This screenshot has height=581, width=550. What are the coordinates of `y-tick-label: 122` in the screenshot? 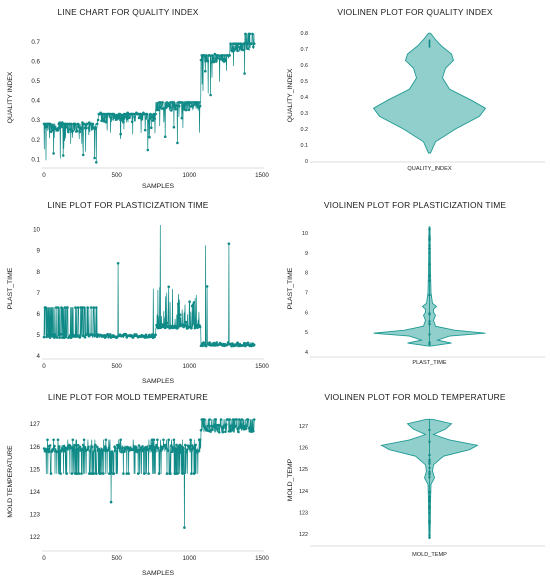 It's located at (35, 537).